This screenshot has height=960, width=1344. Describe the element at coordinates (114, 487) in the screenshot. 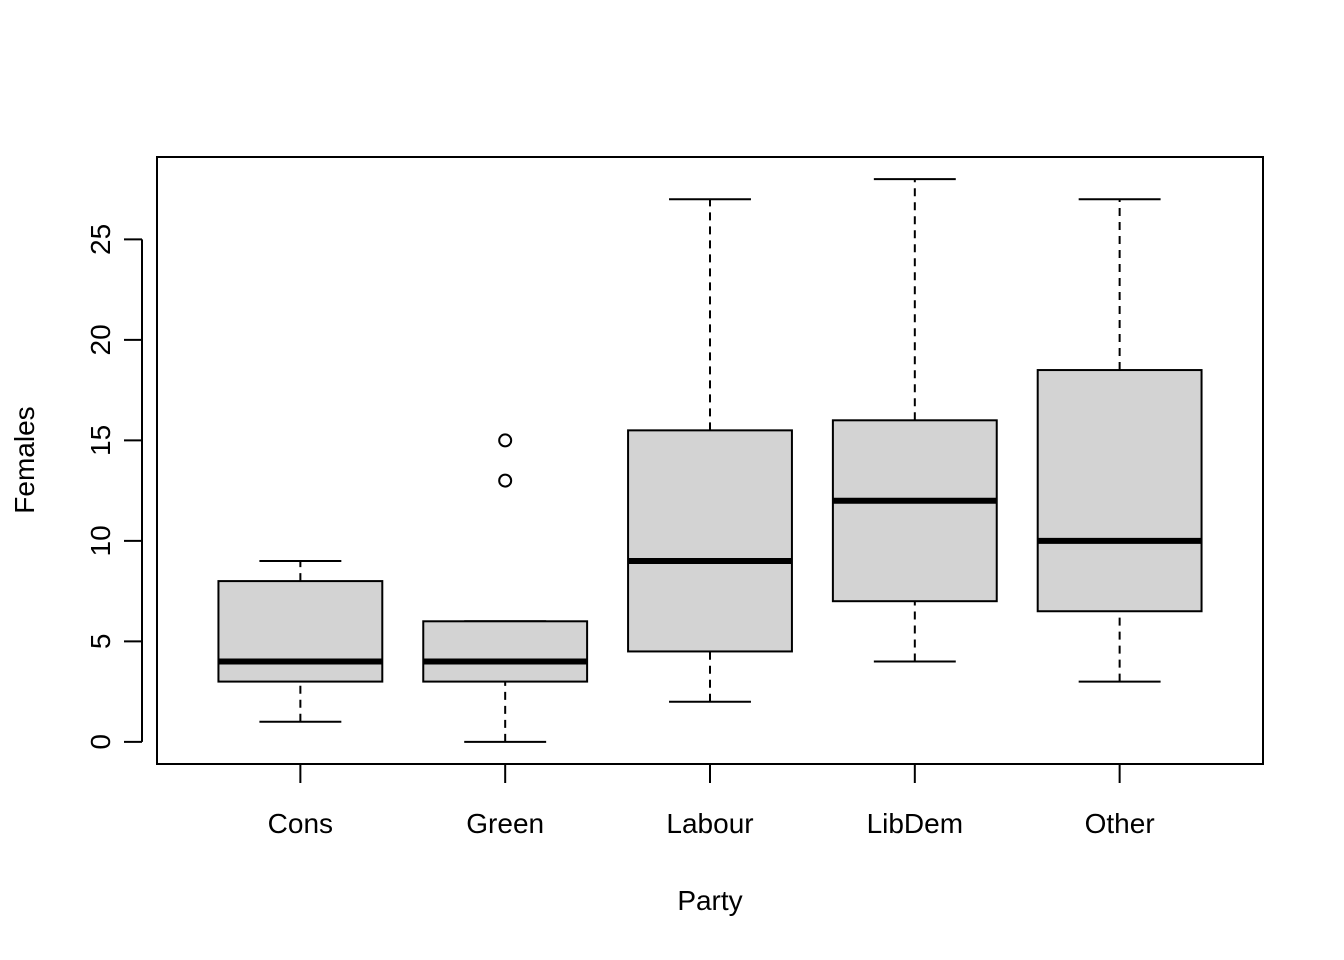

I see `y-axis: 0 5 10 15 20 25` at that location.